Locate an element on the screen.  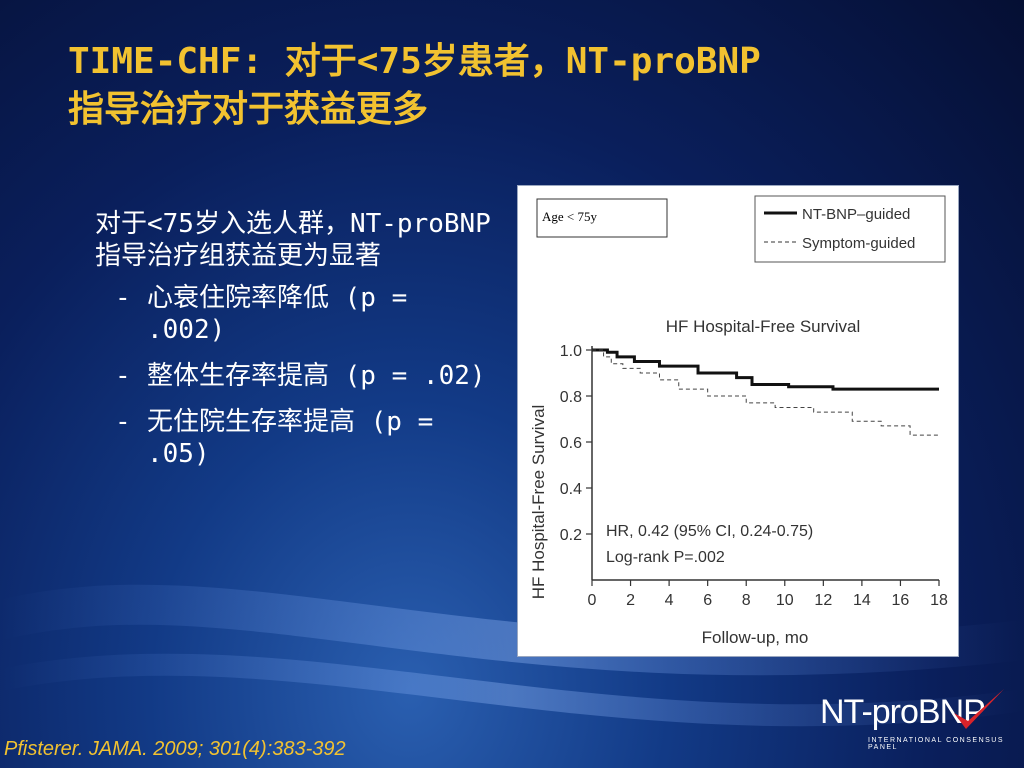
y-tick-label: 0.2 is located at coordinates (571, 535).